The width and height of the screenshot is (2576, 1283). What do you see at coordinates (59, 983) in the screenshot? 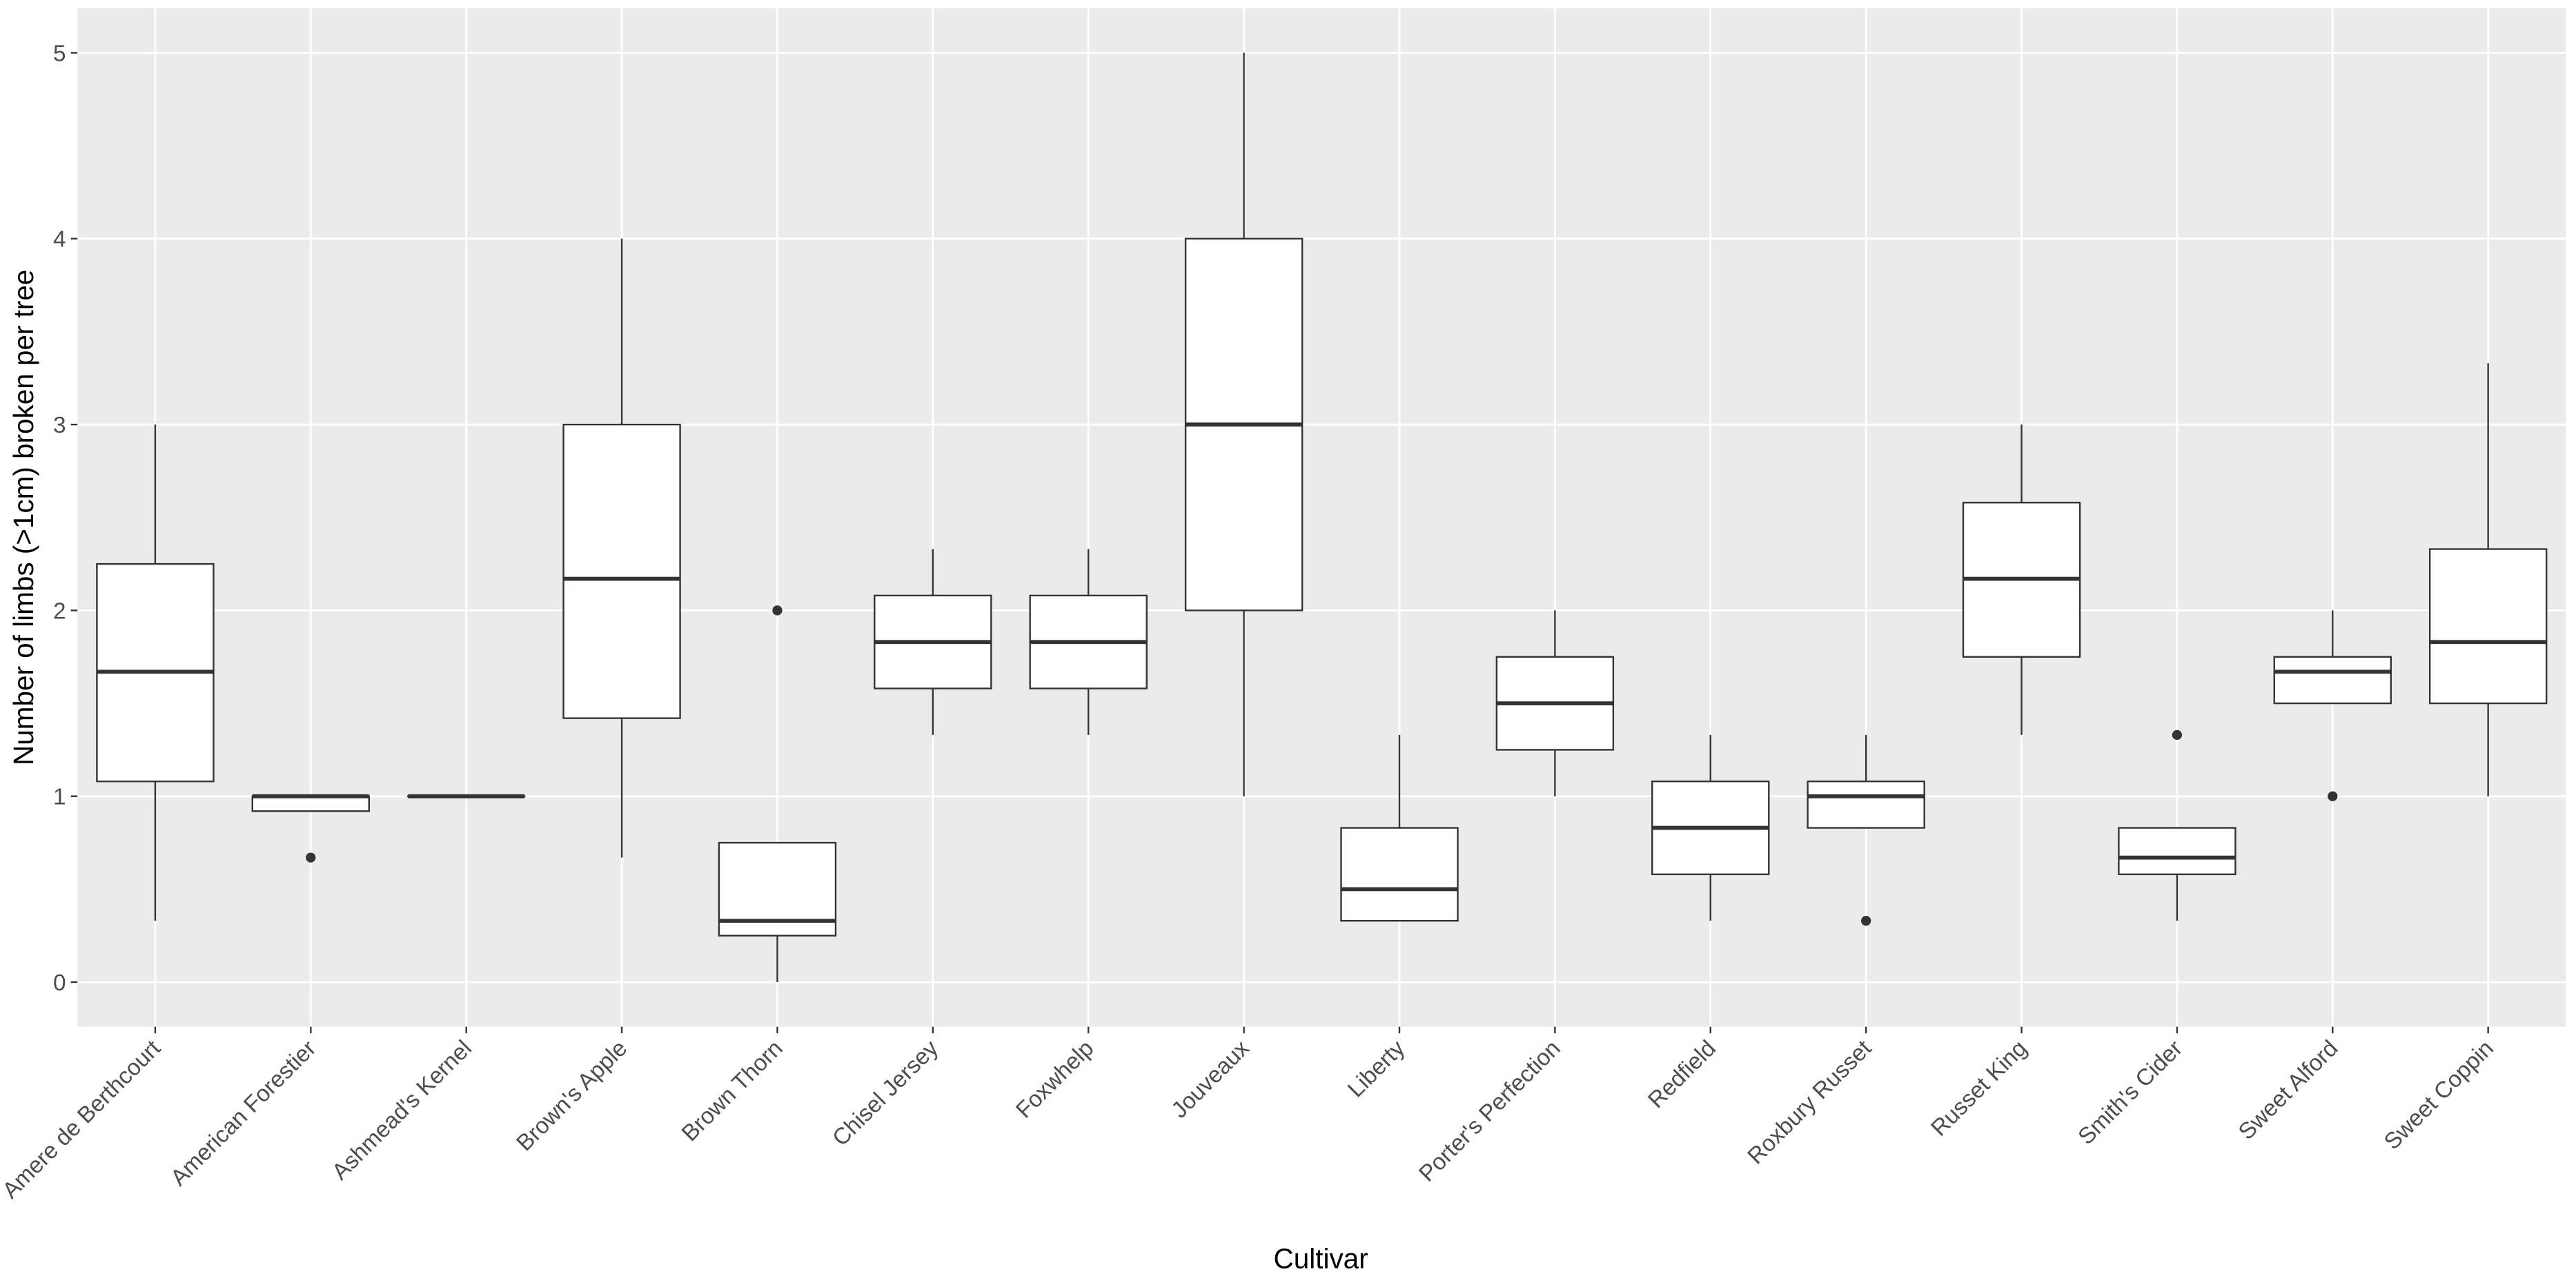
I see `y-tick-label: 0` at bounding box center [59, 983].